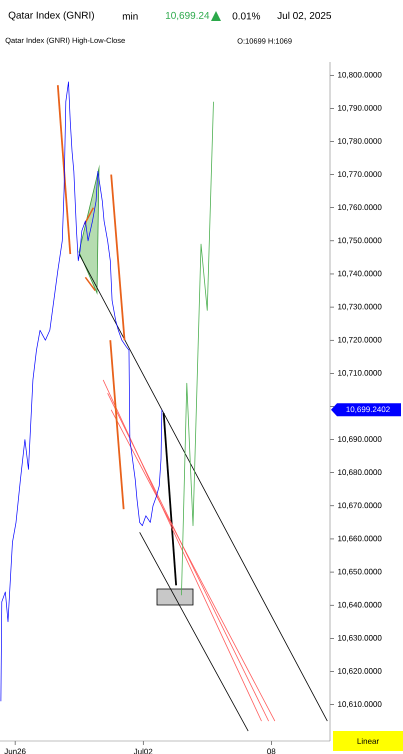 The height and width of the screenshot is (754, 403). What do you see at coordinates (246, 16) in the screenshot?
I see `text: 0.01%` at bounding box center [246, 16].